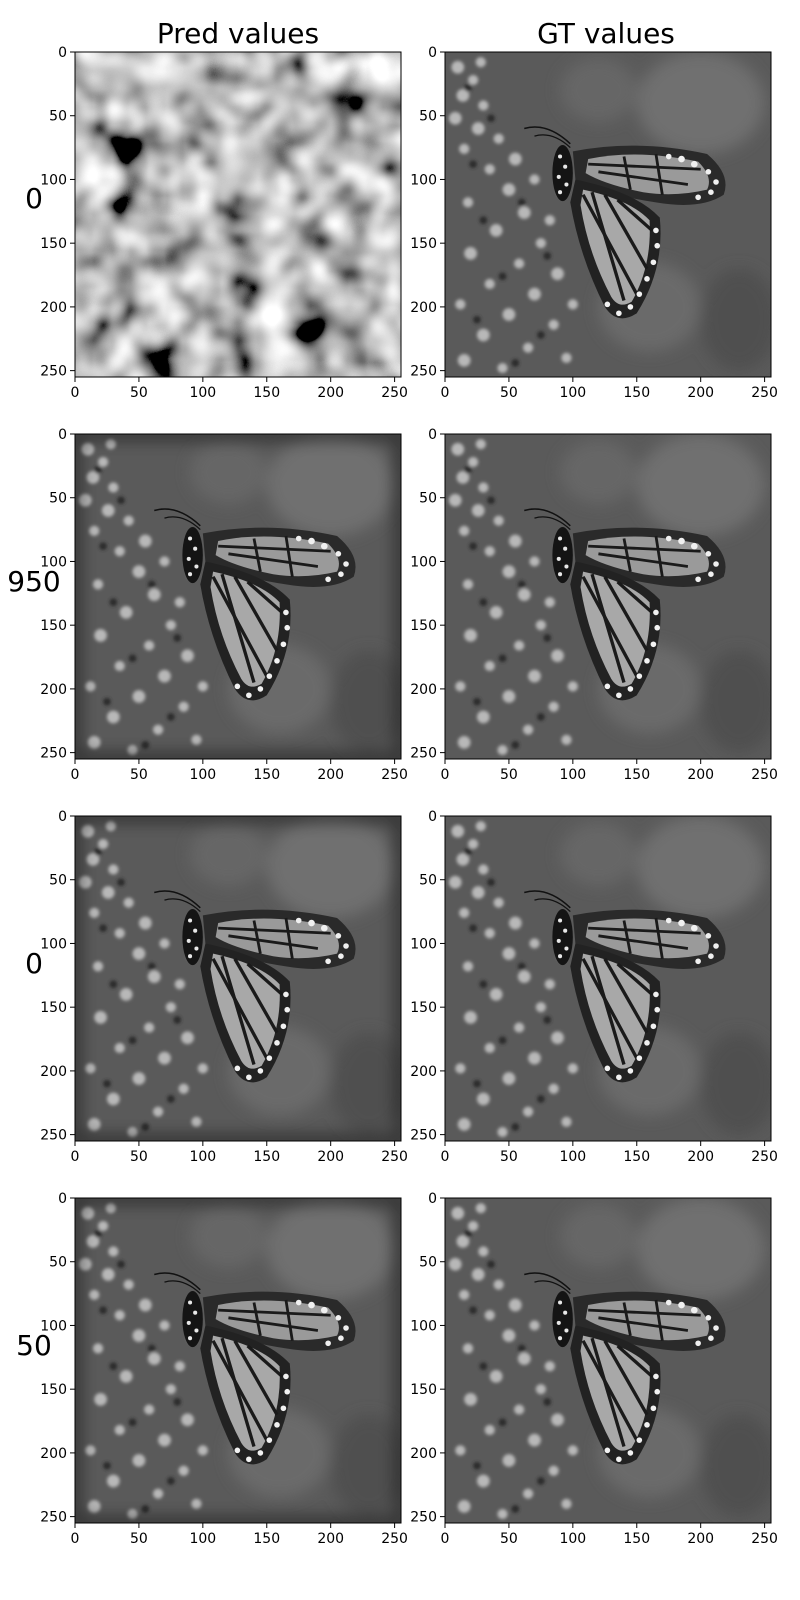  What do you see at coordinates (34, 963) in the screenshot?
I see `row-label-2: 0` at bounding box center [34, 963].